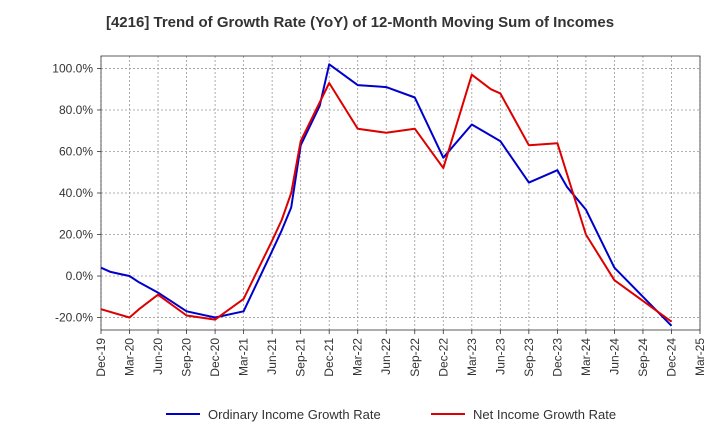  What do you see at coordinates (76, 235) in the screenshot?
I see `y-tick-label: 20.0%` at bounding box center [76, 235].